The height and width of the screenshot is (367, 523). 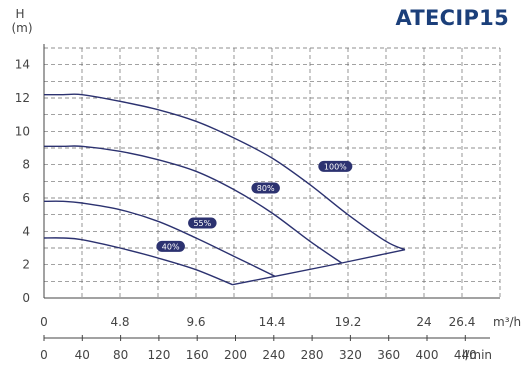 I want to click on x-tick-label-m3h: 9.6, so click(x=195, y=322).